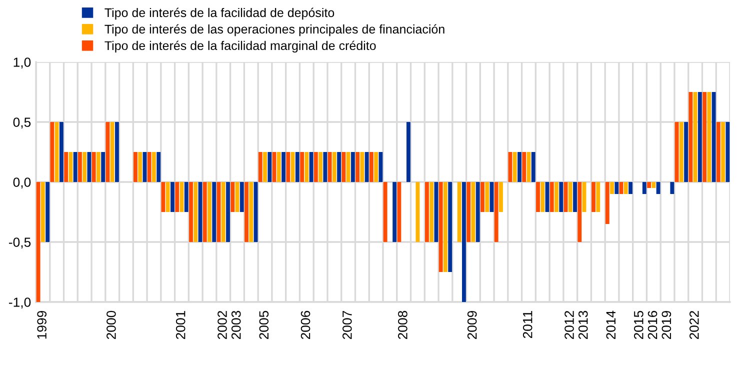  What do you see at coordinates (41, 324) in the screenshot?
I see `x-tick-label: 1999` at bounding box center [41, 324].